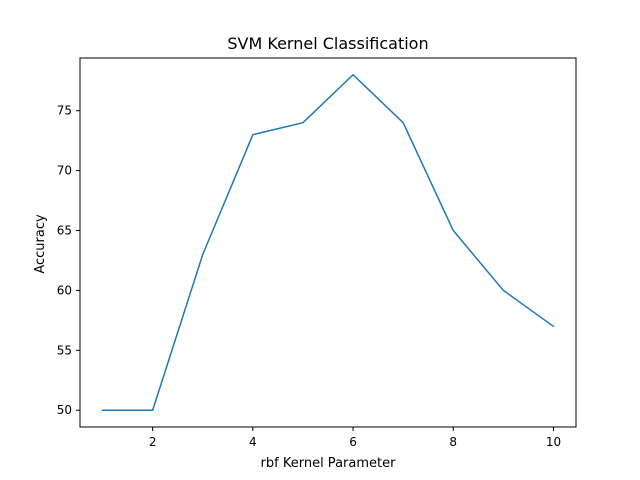 The width and height of the screenshot is (640, 480). Describe the element at coordinates (253, 442) in the screenshot. I see `x-tick-label: 4` at that location.